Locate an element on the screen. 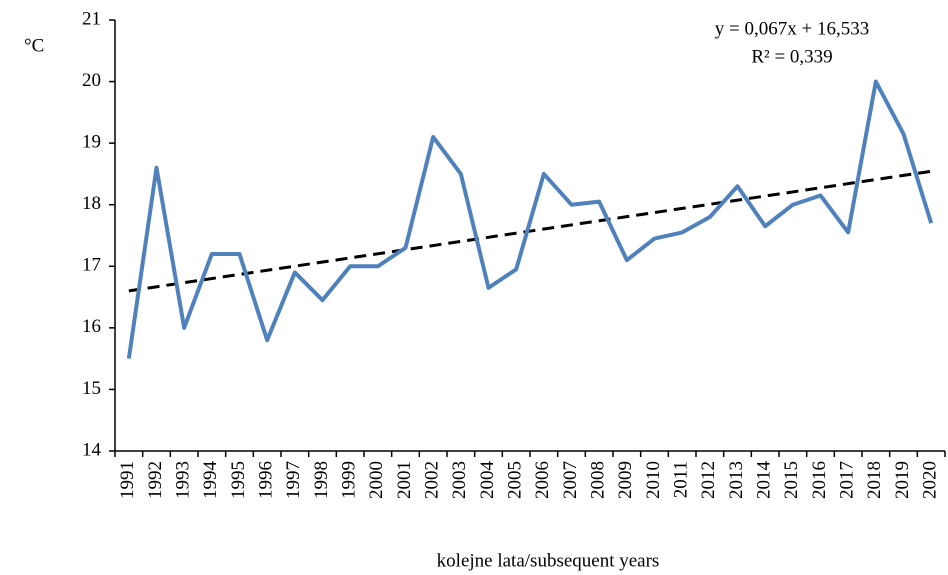 Image resolution: width=948 pixels, height=575 pixels. y-tick-label: 14 is located at coordinates (92, 449).